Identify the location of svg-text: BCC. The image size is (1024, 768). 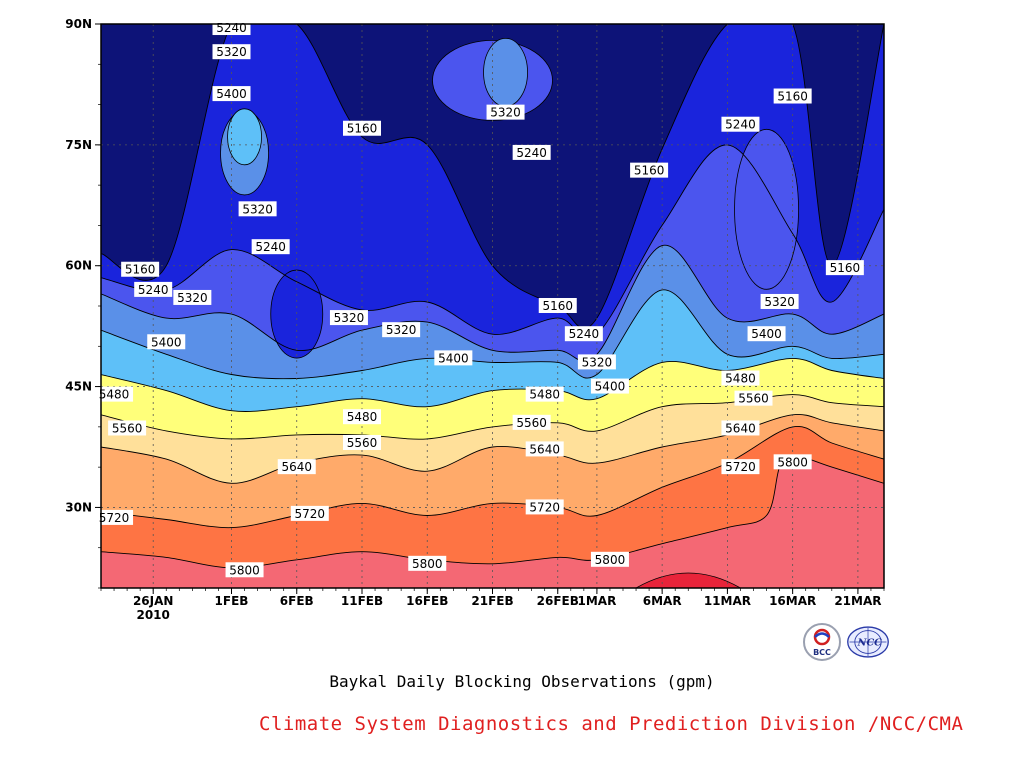
(822, 652).